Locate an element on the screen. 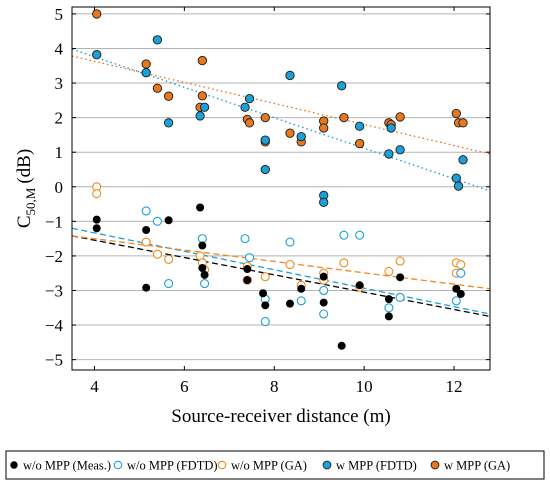 This screenshot has width=550, height=495. y-axis-title-main: C is located at coordinates (24, 221).